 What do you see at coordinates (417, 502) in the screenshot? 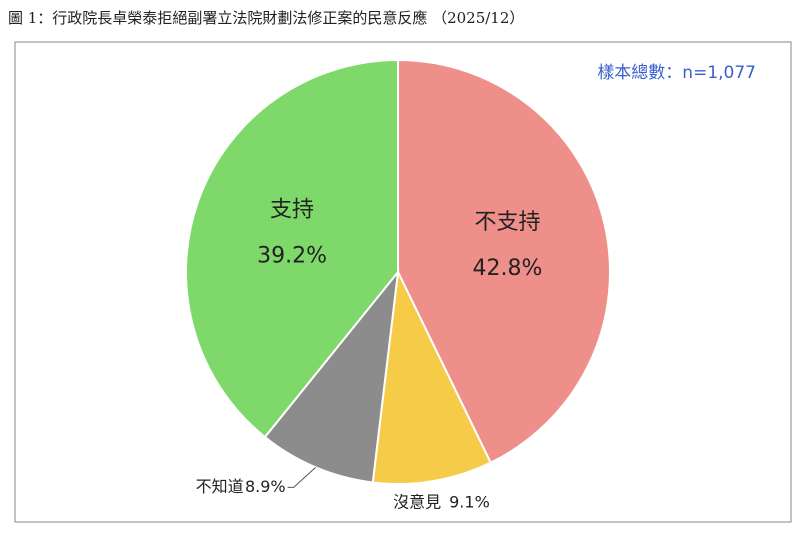
I see `slice-label: 沒意見` at bounding box center [417, 502].